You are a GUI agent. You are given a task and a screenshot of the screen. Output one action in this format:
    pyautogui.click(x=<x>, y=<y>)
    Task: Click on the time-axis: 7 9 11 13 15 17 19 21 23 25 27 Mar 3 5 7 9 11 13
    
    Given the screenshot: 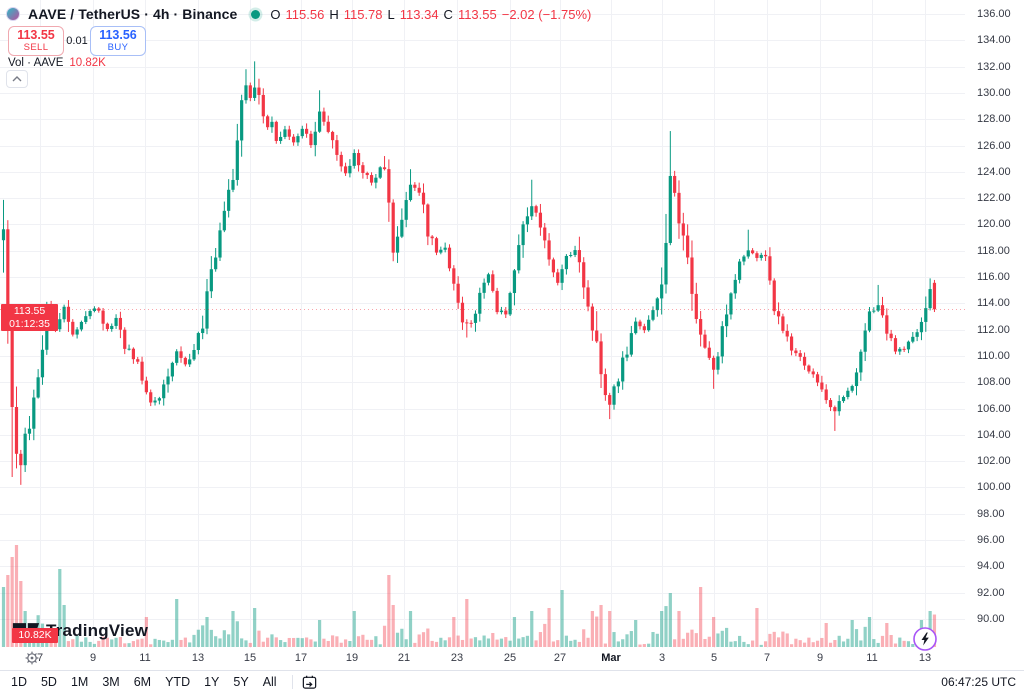 What is the action you would take?
    pyautogui.click(x=482, y=659)
    